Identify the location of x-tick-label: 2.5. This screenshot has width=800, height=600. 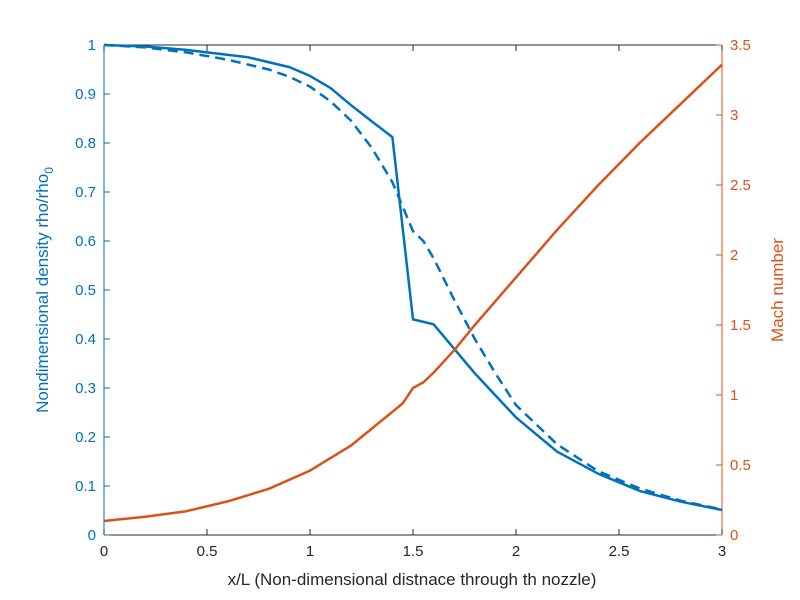
(619, 551).